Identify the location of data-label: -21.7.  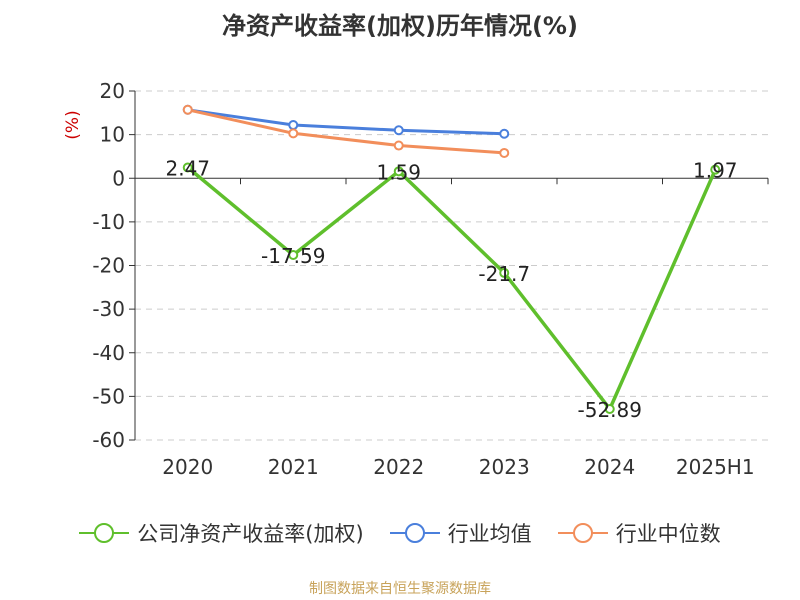
(504, 274).